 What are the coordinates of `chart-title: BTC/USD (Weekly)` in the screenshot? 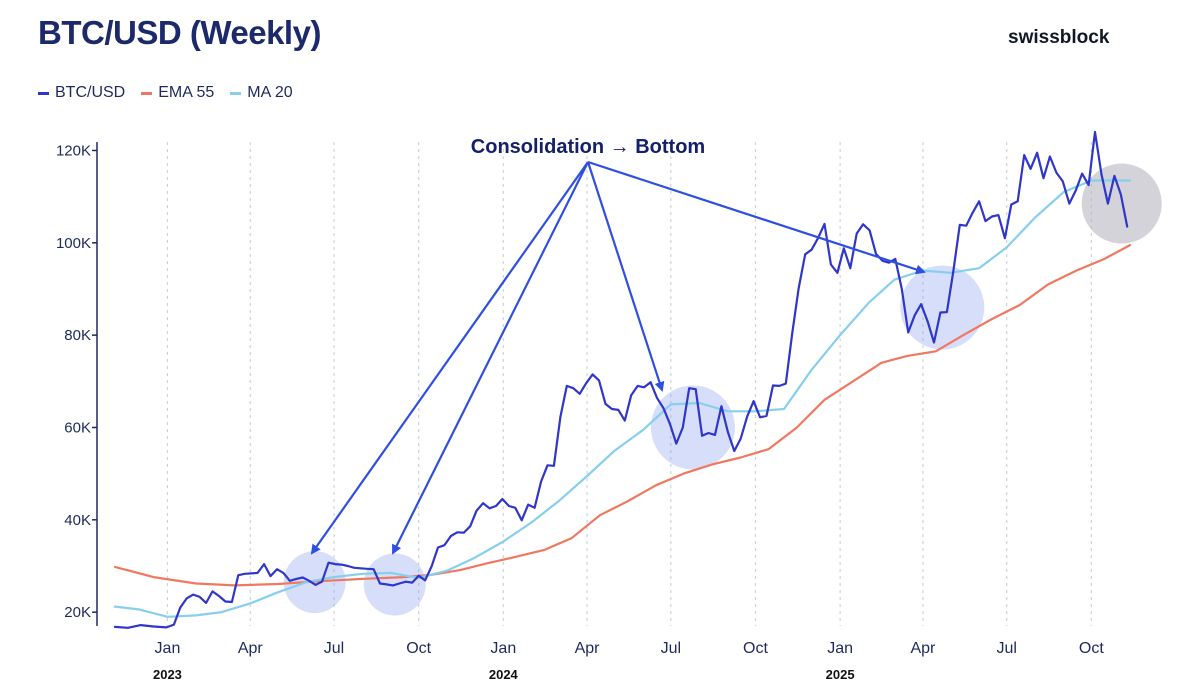 It's located at (179, 32).